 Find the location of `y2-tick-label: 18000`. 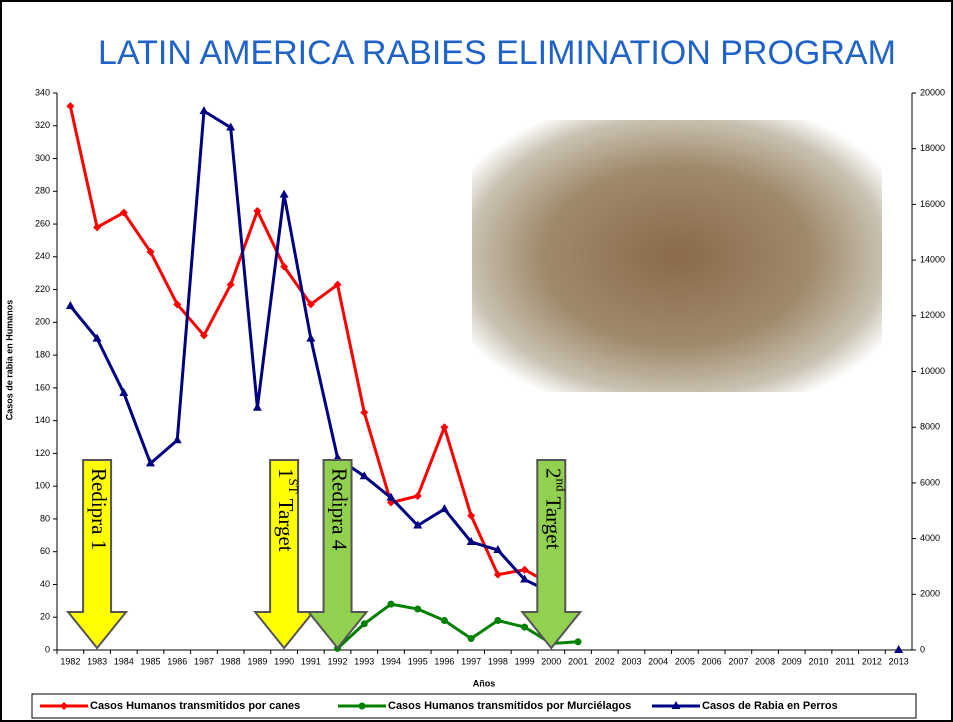

y2-tick-label: 18000 is located at coordinates (932, 148).